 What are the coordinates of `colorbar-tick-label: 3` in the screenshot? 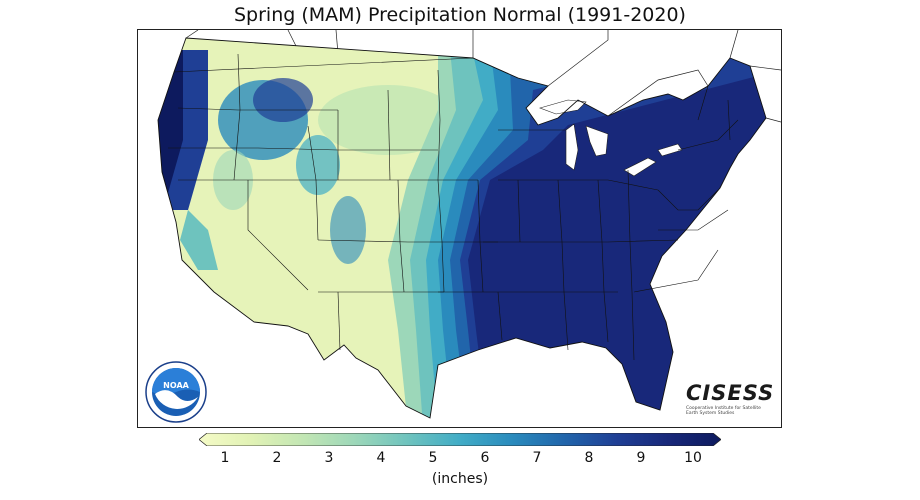 It's located at (329, 458).